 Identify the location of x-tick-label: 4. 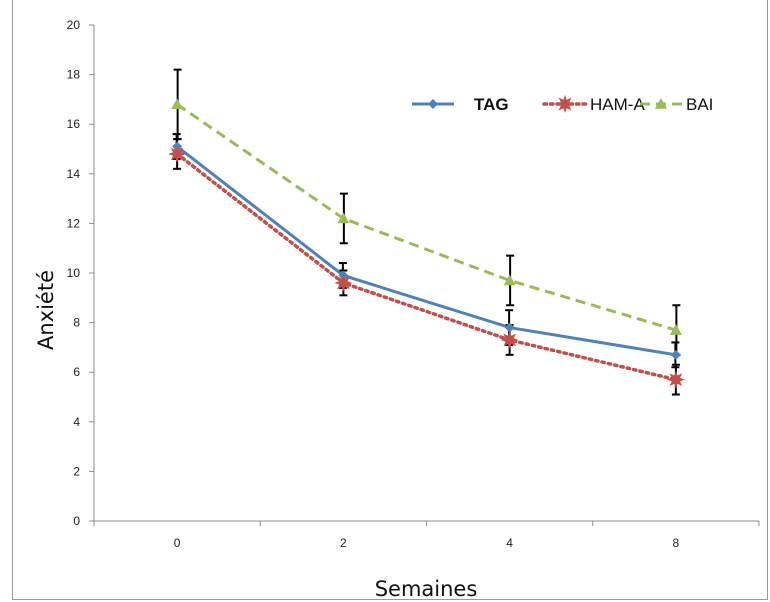
(509, 543).